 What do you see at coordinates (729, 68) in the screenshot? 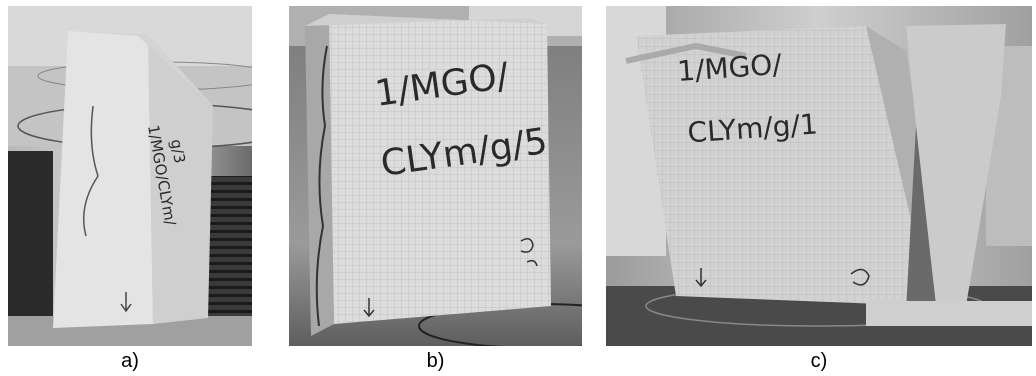
I see `specimen-label-c-line-1: 1/MGO/` at bounding box center [729, 68].